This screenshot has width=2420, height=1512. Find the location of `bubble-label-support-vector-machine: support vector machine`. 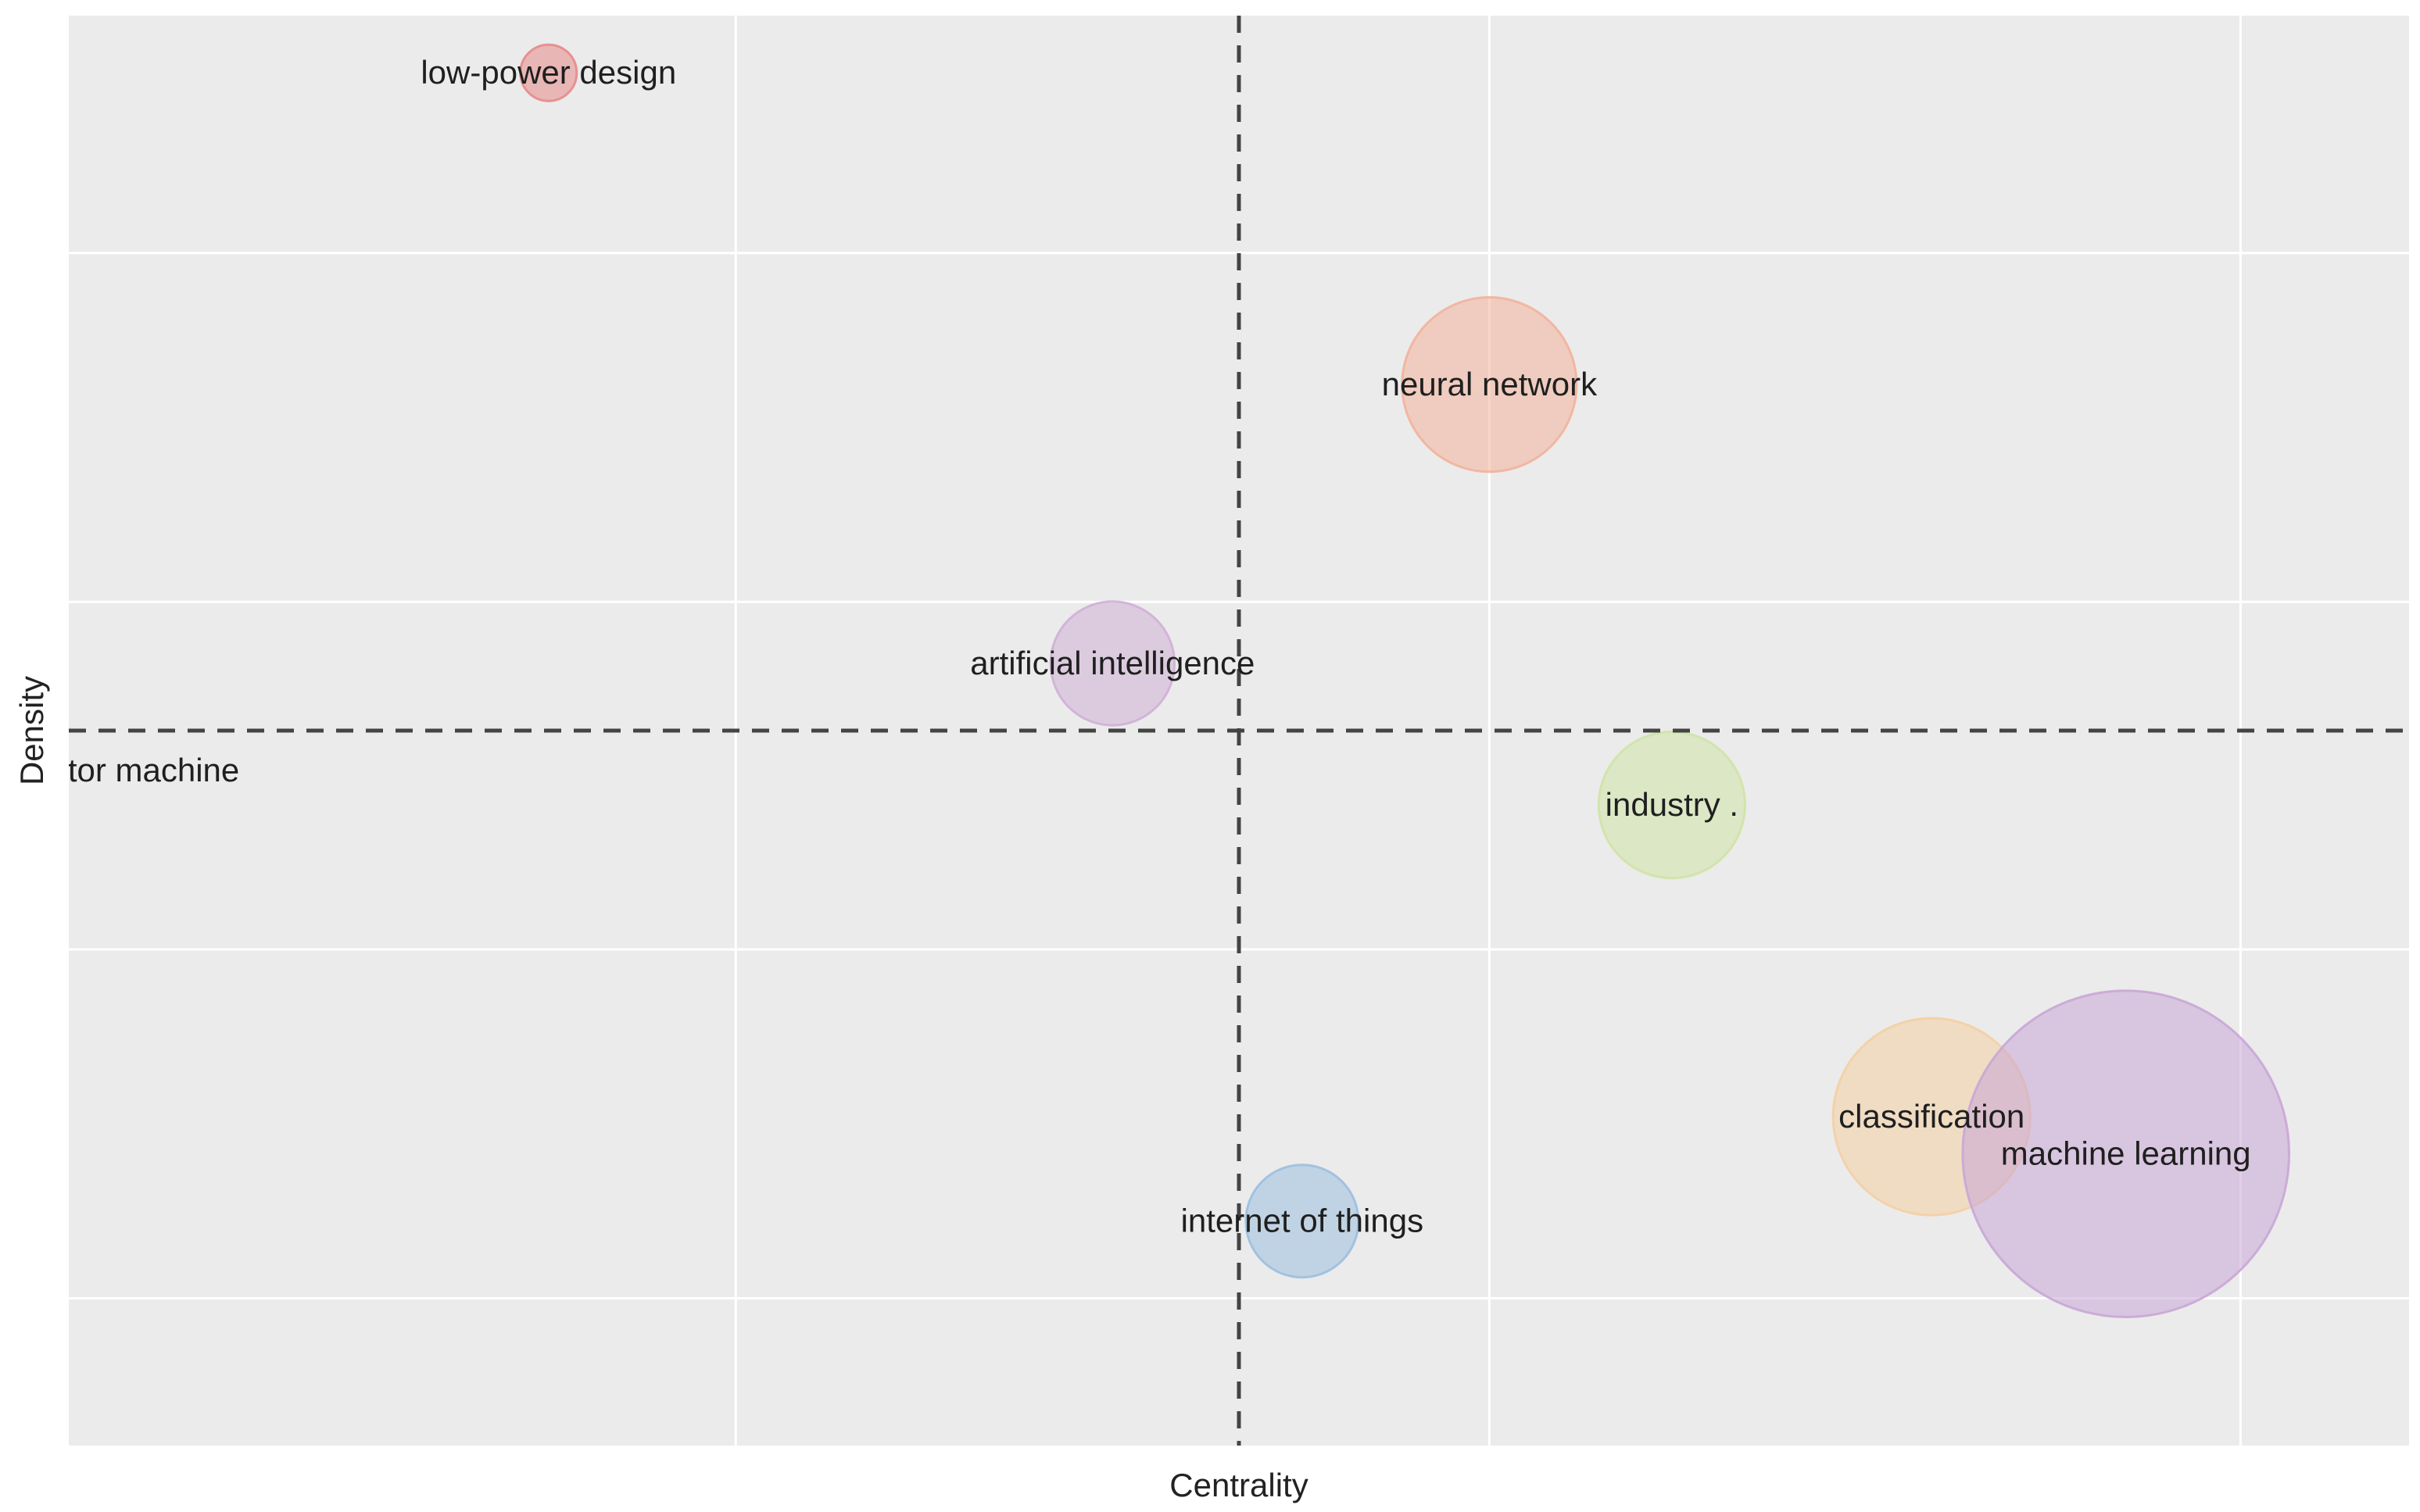

bubble-label-support-vector-machine: support vector machine is located at coordinates (119, 770).